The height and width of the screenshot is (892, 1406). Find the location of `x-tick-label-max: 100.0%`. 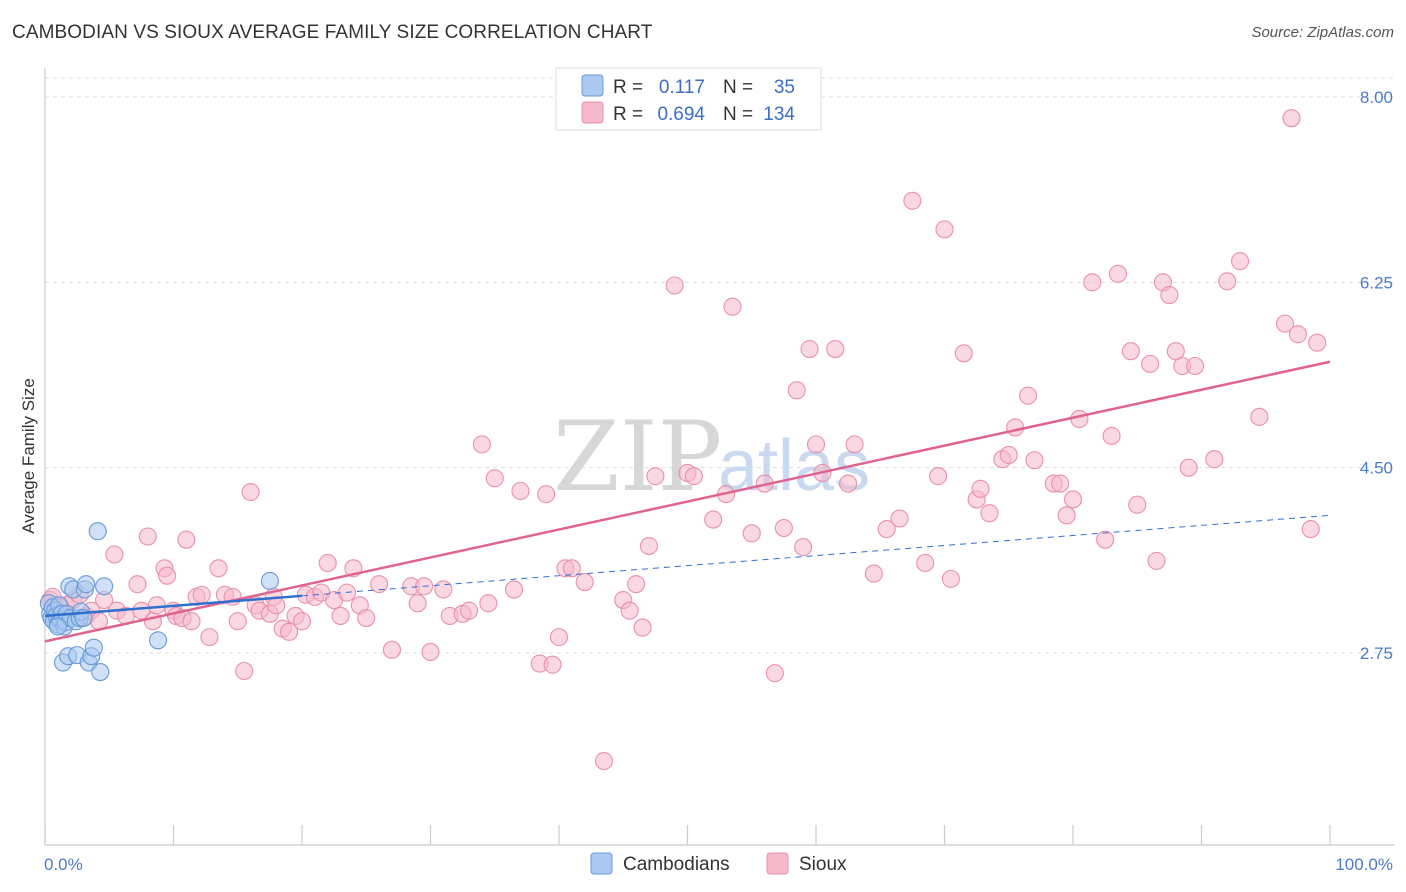

x-tick-label-max: 100.0% is located at coordinates (1364, 864).